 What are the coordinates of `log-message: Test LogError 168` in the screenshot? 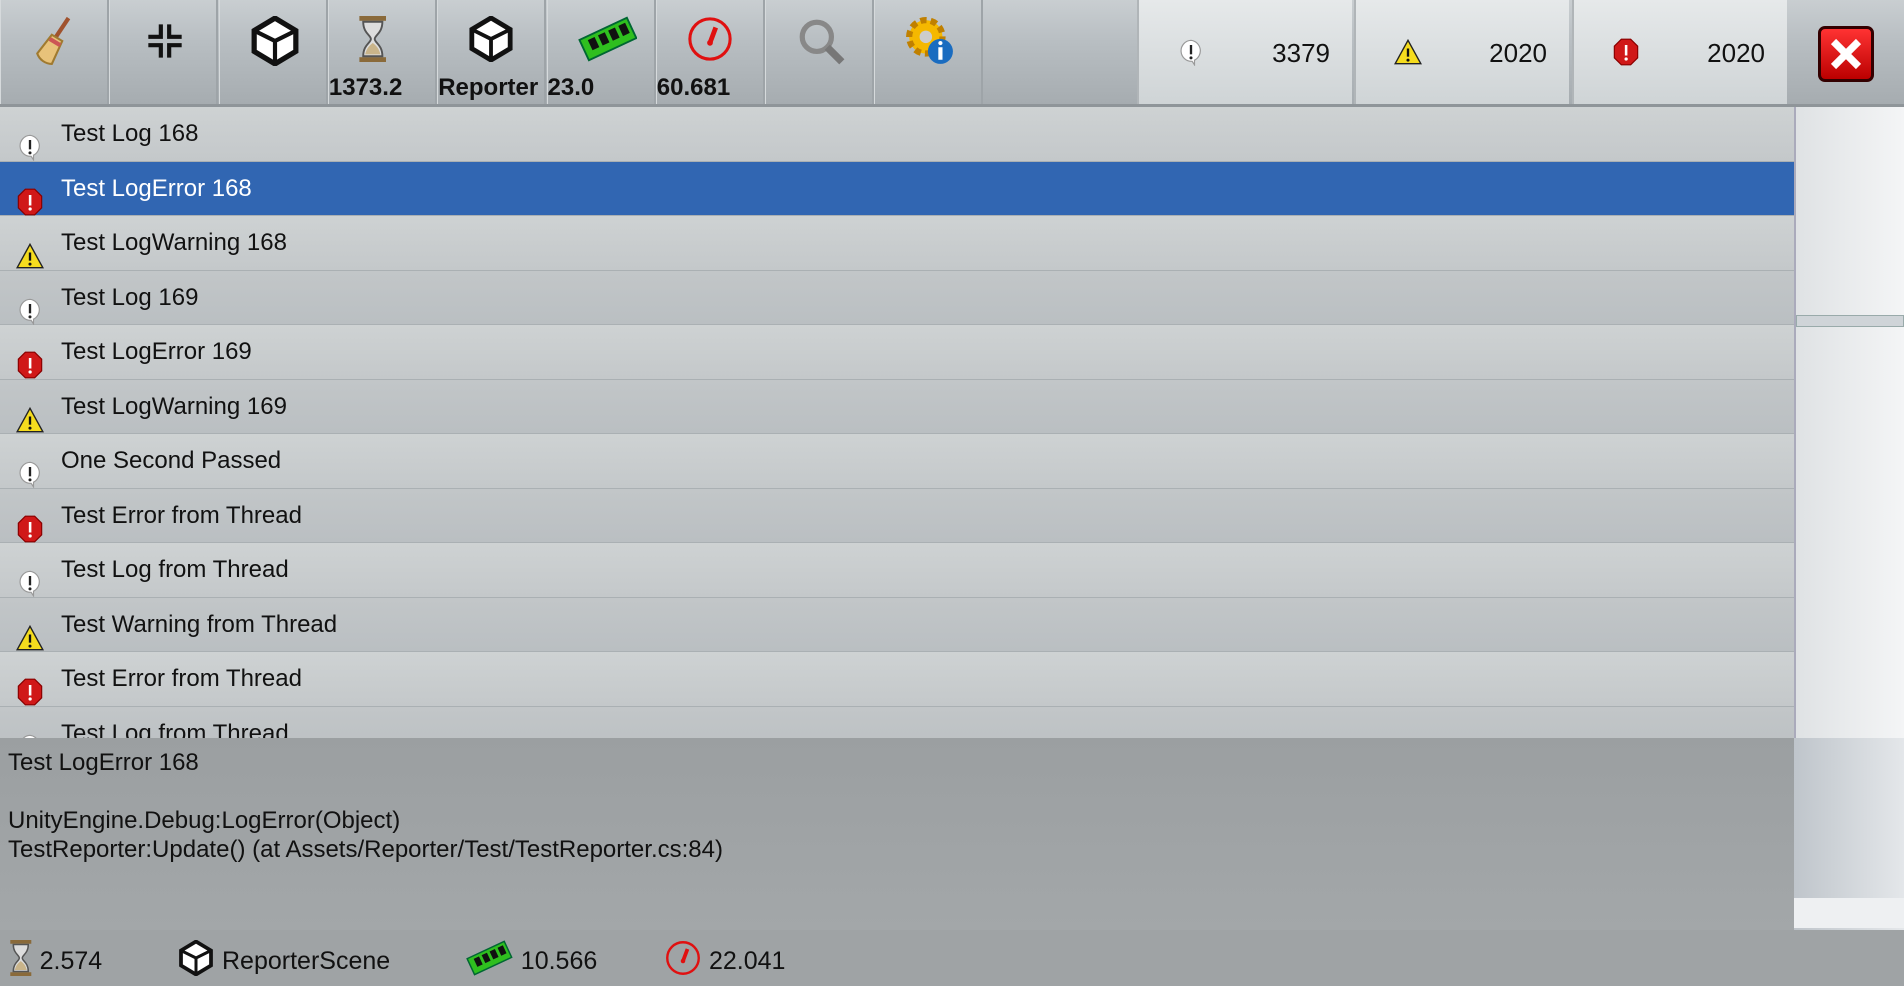 It's located at (156, 188).